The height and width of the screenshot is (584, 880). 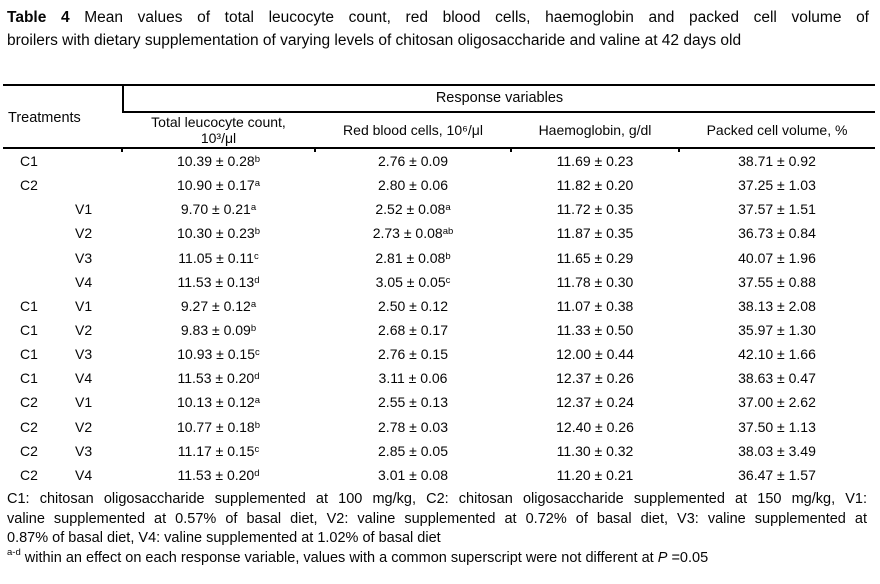 What do you see at coordinates (29, 161) in the screenshot?
I see `treatment-cell: C1` at bounding box center [29, 161].